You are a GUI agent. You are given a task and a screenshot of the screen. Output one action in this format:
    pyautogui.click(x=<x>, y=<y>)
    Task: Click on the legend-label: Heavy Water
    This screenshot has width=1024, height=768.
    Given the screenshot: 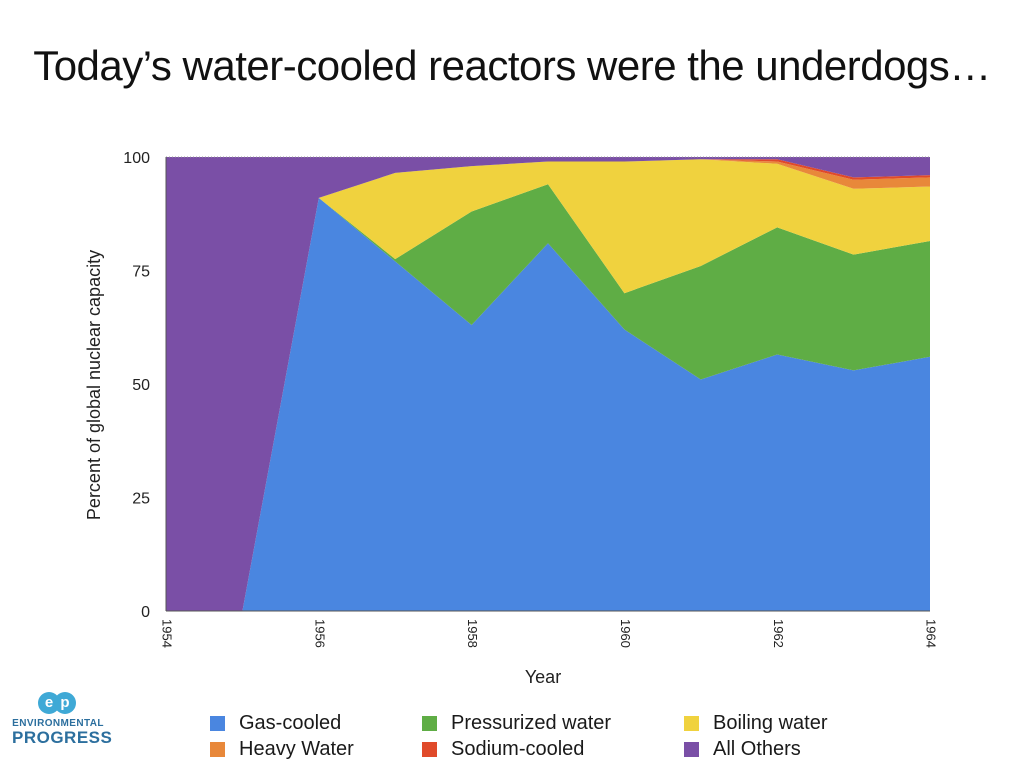 What is the action you would take?
    pyautogui.click(x=296, y=748)
    